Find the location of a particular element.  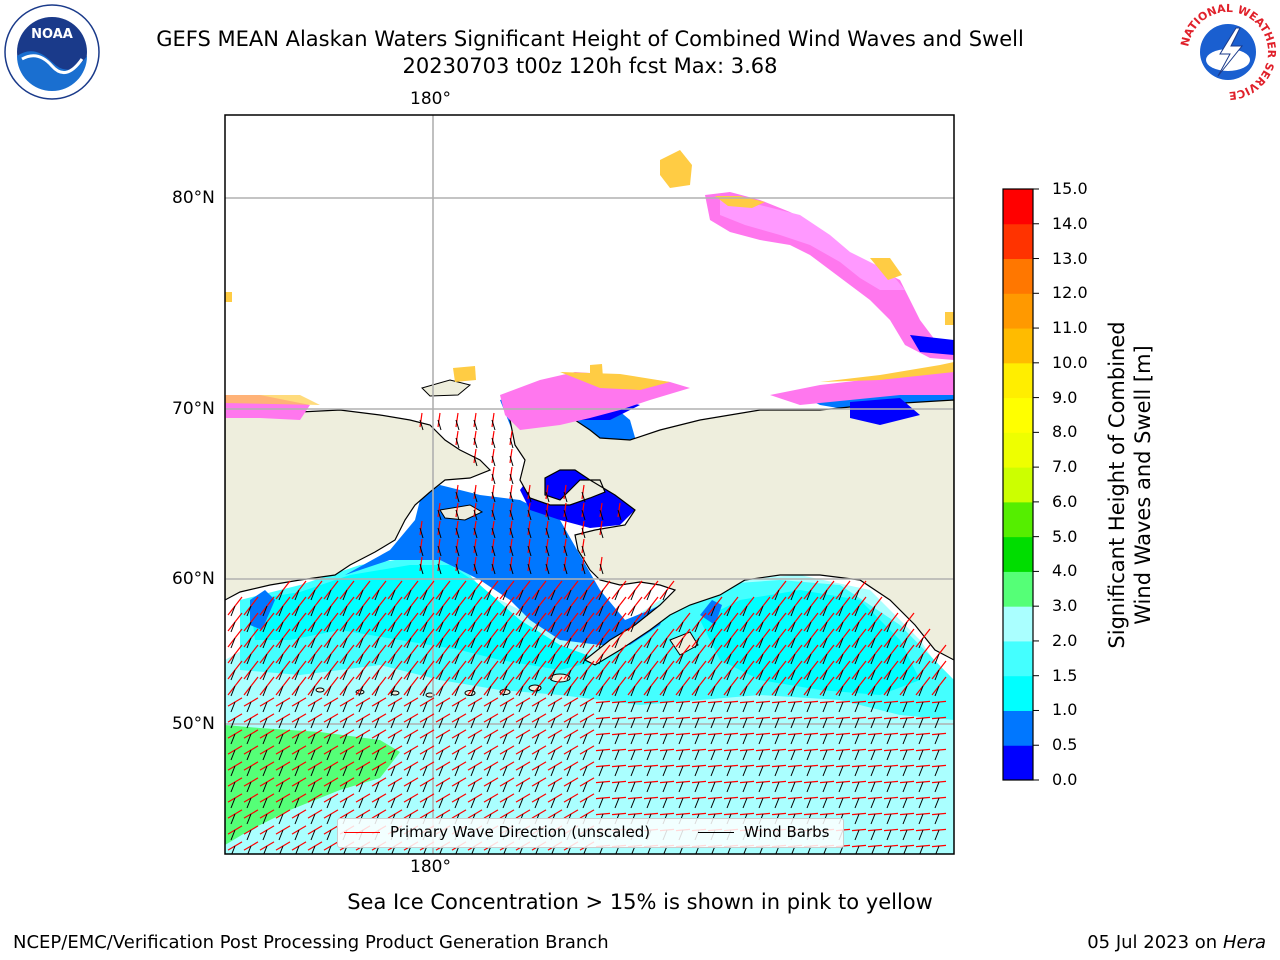

colorbar-tick-label: 3.0 is located at coordinates (1065, 606).